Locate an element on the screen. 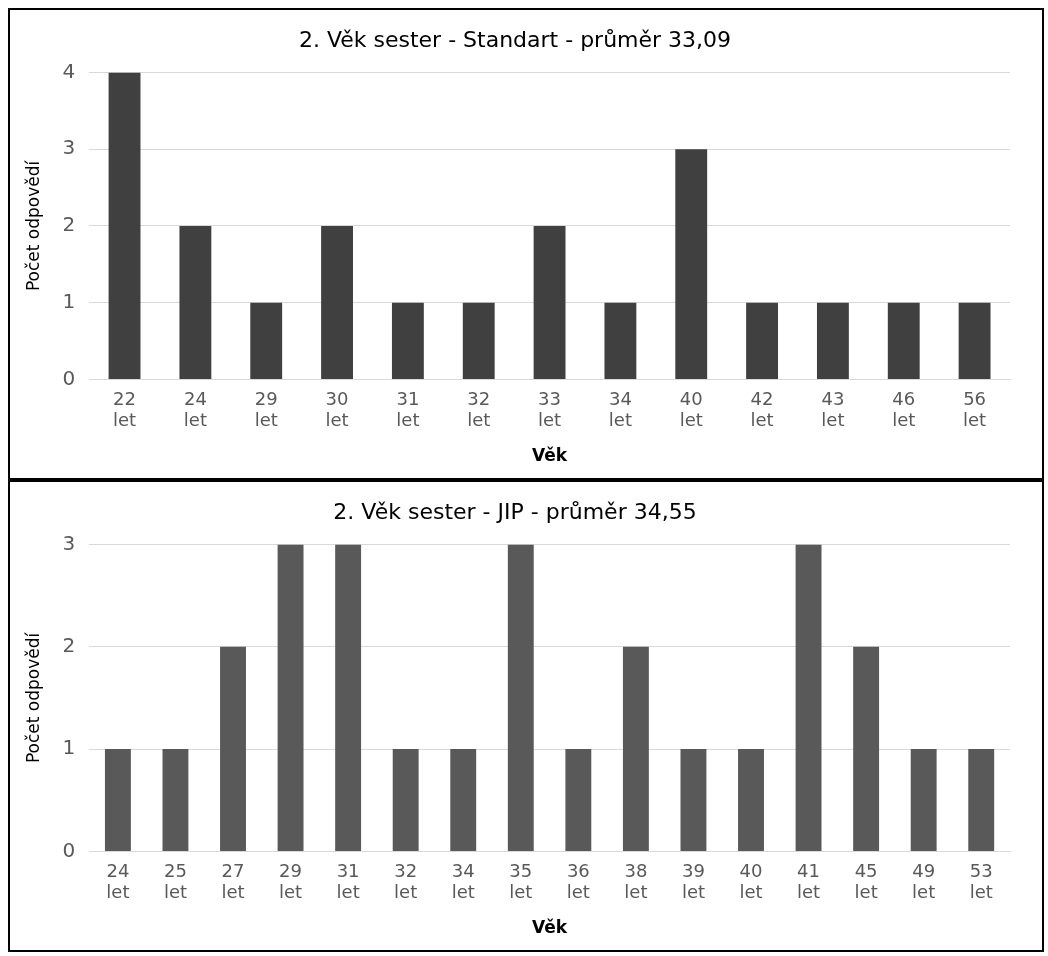 The image size is (1048, 956). x-tick-label: 25 let is located at coordinates (175, 881).